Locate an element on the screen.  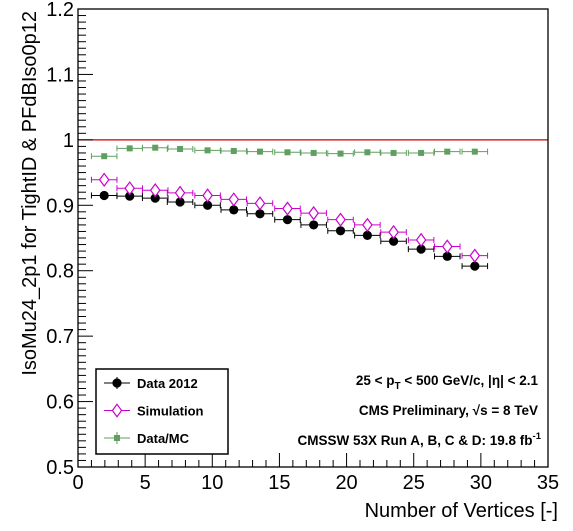
x-tick-label: 0 is located at coordinates (77, 483).